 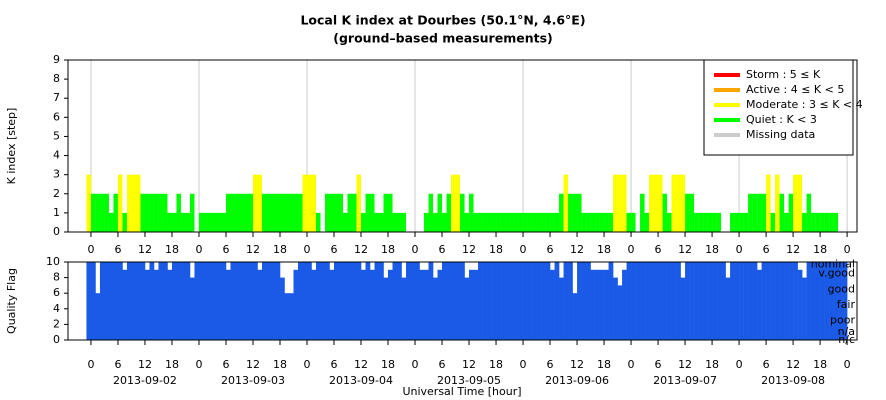 What do you see at coordinates (56, 277) in the screenshot?
I see `y-tick-label: 8` at bounding box center [56, 277].